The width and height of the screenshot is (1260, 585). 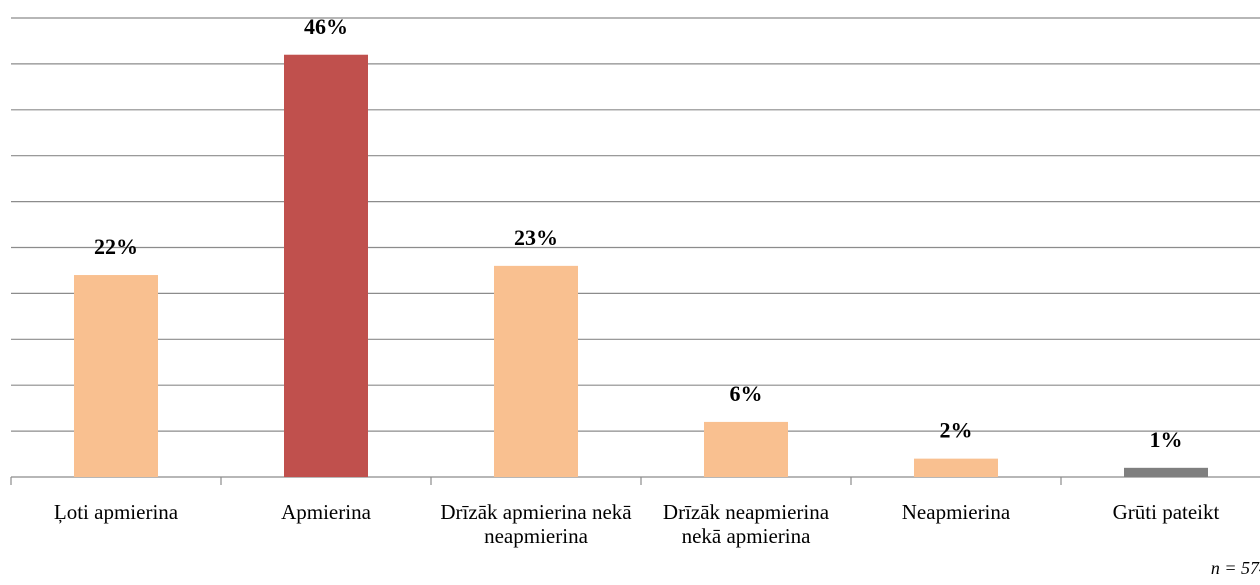 What do you see at coordinates (536, 237) in the screenshot?
I see `data-label: 23%` at bounding box center [536, 237].